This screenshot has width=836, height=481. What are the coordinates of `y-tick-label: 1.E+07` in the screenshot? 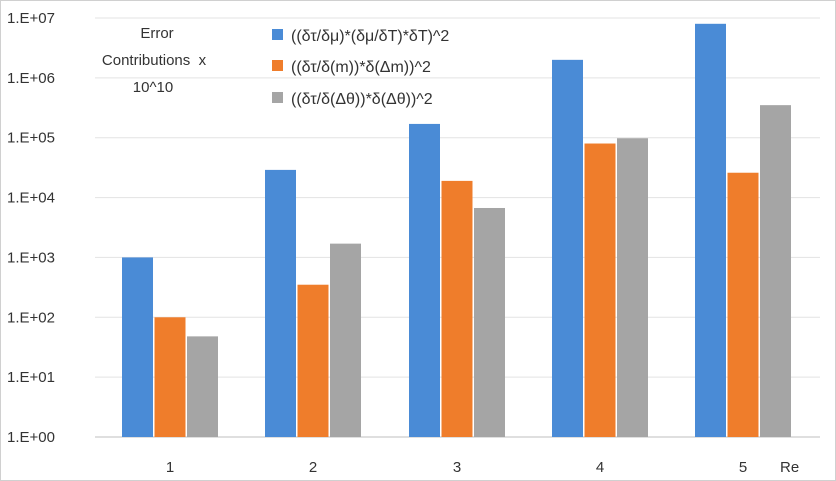 It's located at (31, 18).